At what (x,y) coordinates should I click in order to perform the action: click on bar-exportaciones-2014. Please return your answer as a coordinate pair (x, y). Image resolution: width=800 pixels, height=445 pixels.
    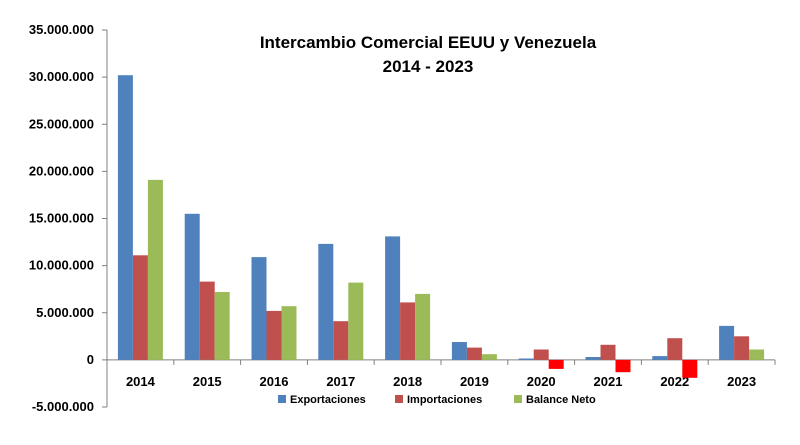
    Looking at the image, I should click on (125, 217).